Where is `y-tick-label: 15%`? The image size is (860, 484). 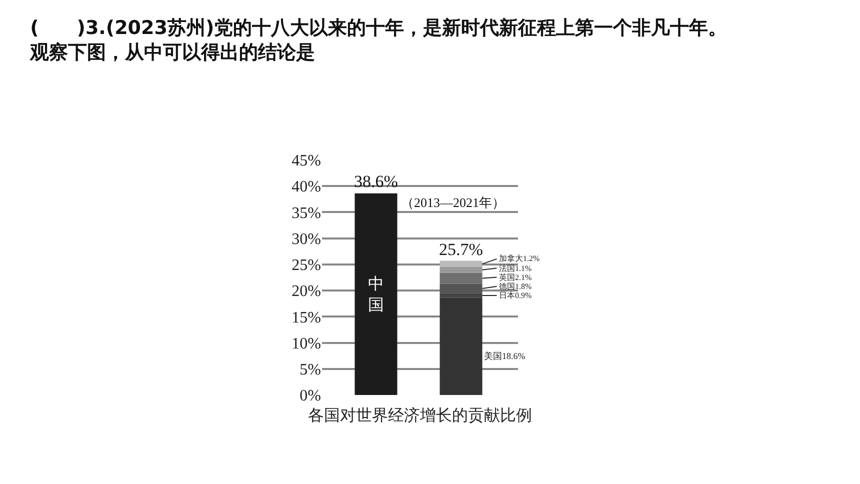
y-tick-label: 15% is located at coordinates (306, 317).